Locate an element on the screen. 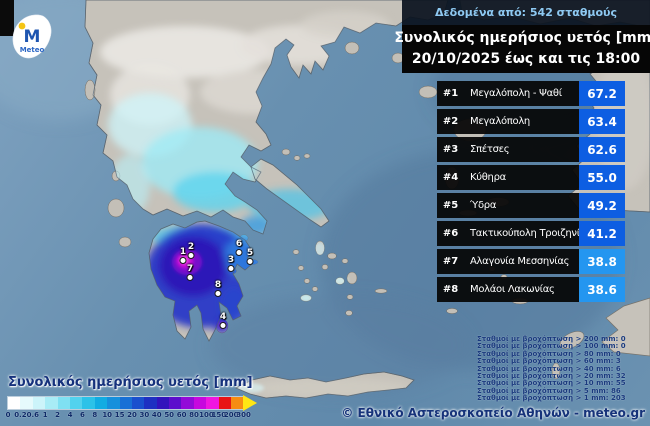  station-name: Μολάοι Λακωνίας is located at coordinates (521, 289).